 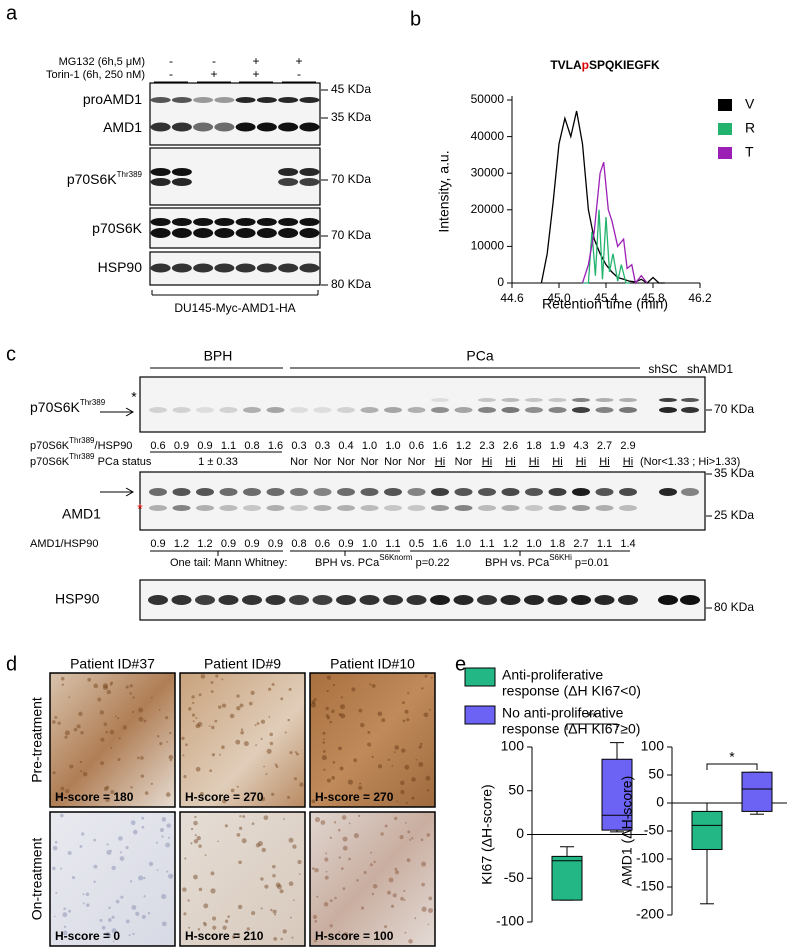 I want to click on legend-label: R, so click(x=750, y=128).